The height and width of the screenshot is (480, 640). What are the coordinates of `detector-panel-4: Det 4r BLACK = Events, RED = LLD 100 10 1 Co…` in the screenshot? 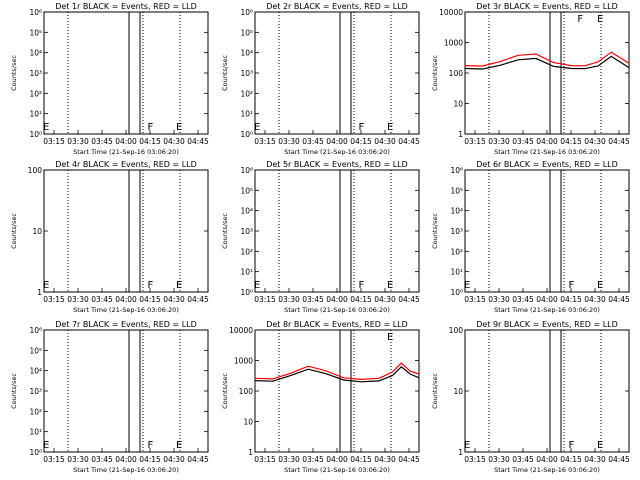 It's located at (109, 237).